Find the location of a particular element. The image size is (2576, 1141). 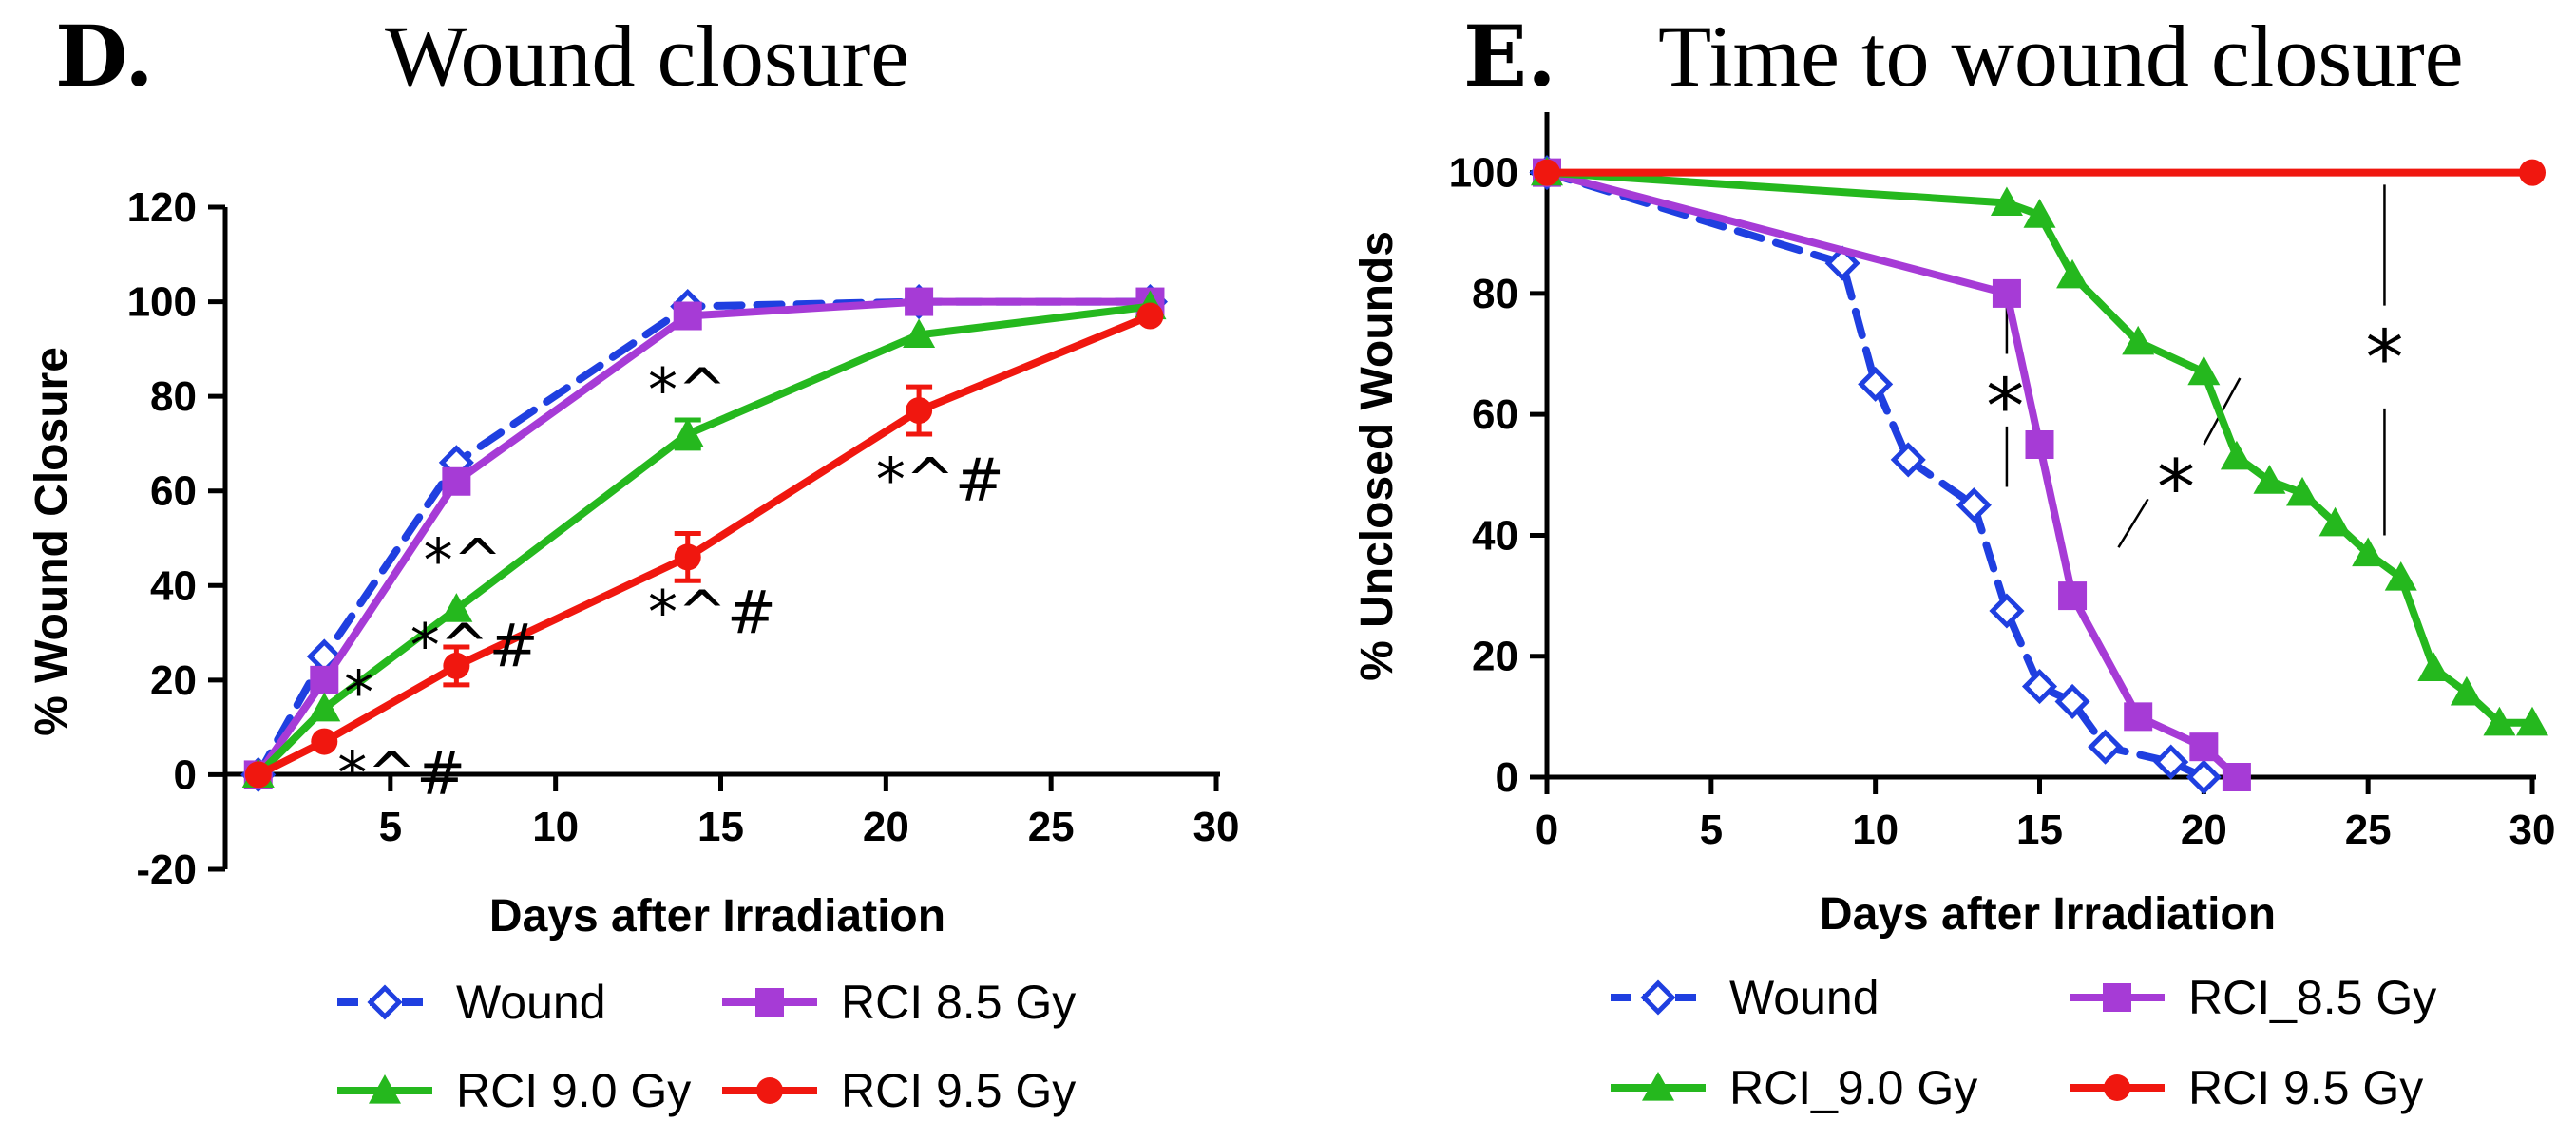

panel-d-legend-label: RCI 9.0 Gy is located at coordinates (573, 1091).